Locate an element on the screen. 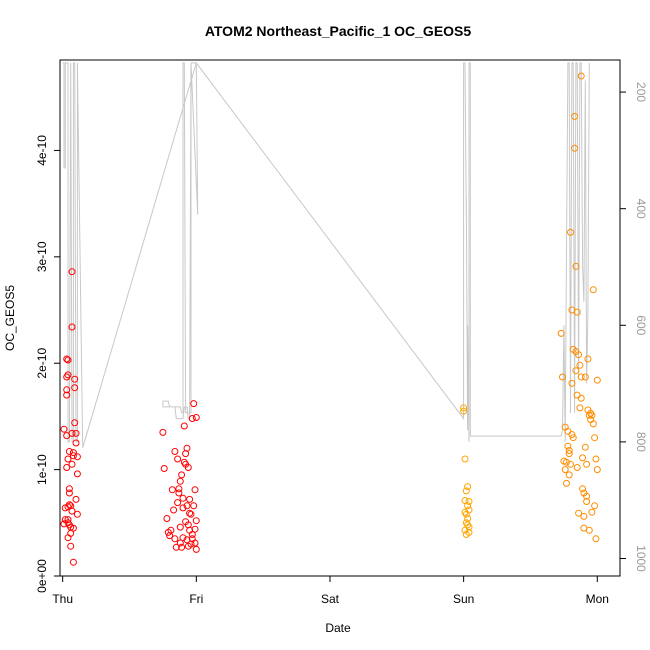 This screenshot has width=650, height=650. x-tick-label: Thu is located at coordinates (62, 599).